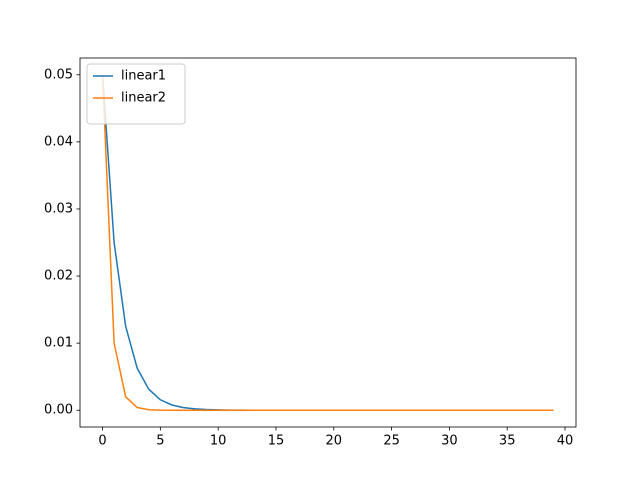 The height and width of the screenshot is (480, 640). I want to click on y-tick-label: 0.05, so click(58, 74).